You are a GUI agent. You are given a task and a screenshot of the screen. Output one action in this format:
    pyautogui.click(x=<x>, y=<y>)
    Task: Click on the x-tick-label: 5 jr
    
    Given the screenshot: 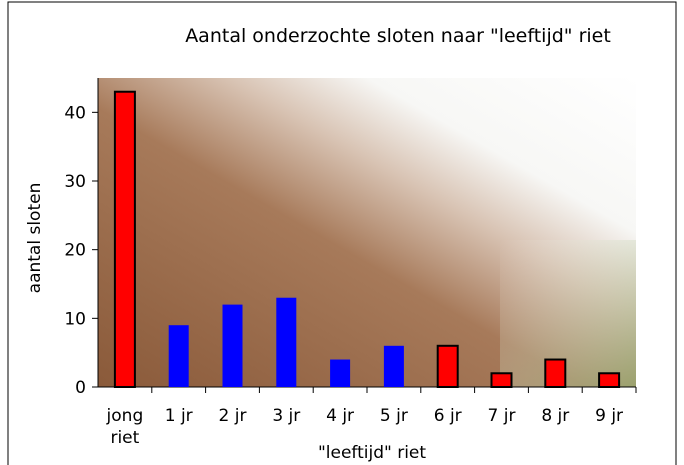 What is the action you would take?
    pyautogui.click(x=393, y=416)
    